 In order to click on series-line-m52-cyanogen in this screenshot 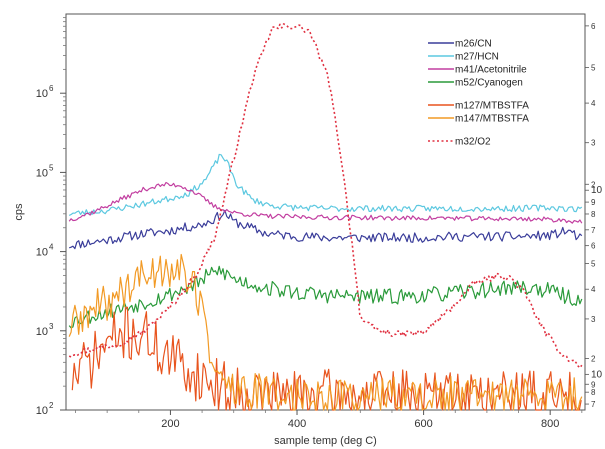, I will do `click(325, 297)`.